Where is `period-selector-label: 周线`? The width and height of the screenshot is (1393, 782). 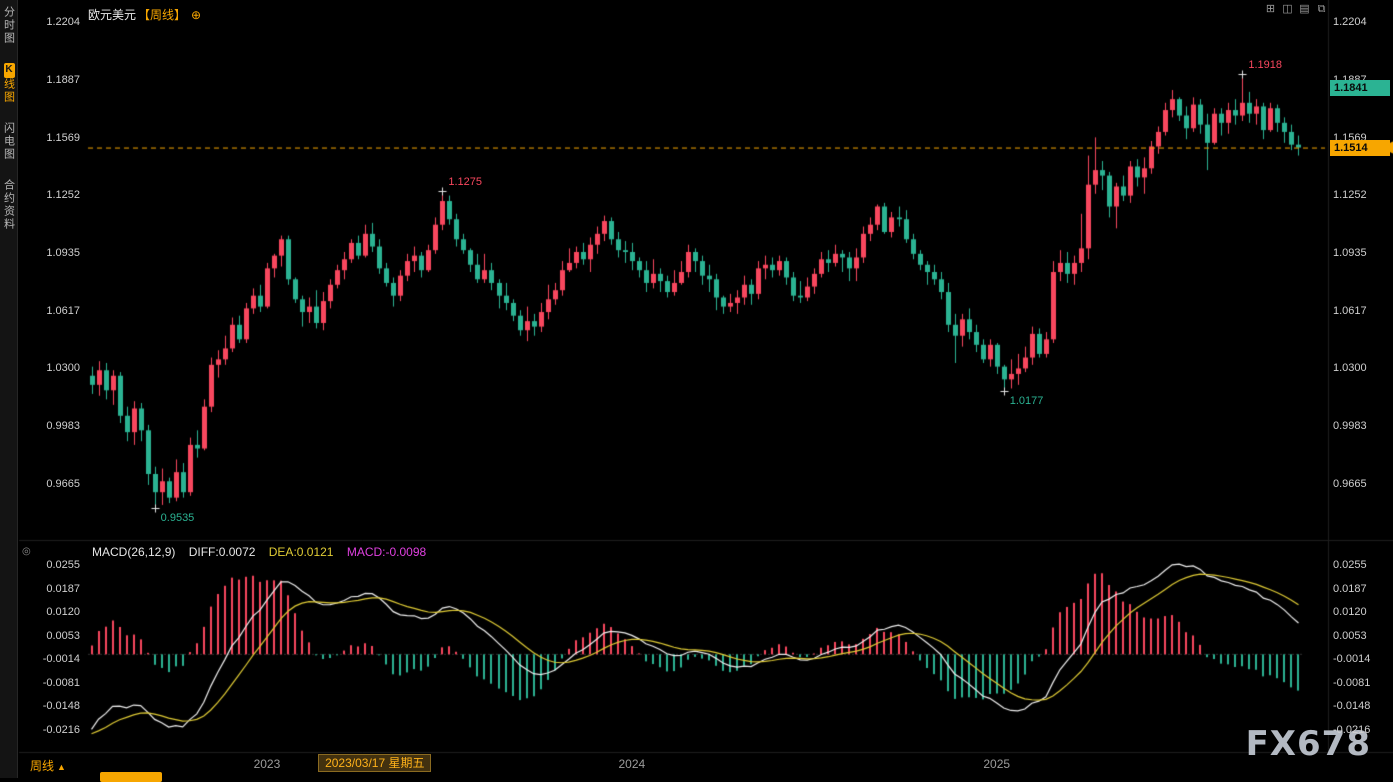 period-selector-label: 周线 is located at coordinates (42, 766).